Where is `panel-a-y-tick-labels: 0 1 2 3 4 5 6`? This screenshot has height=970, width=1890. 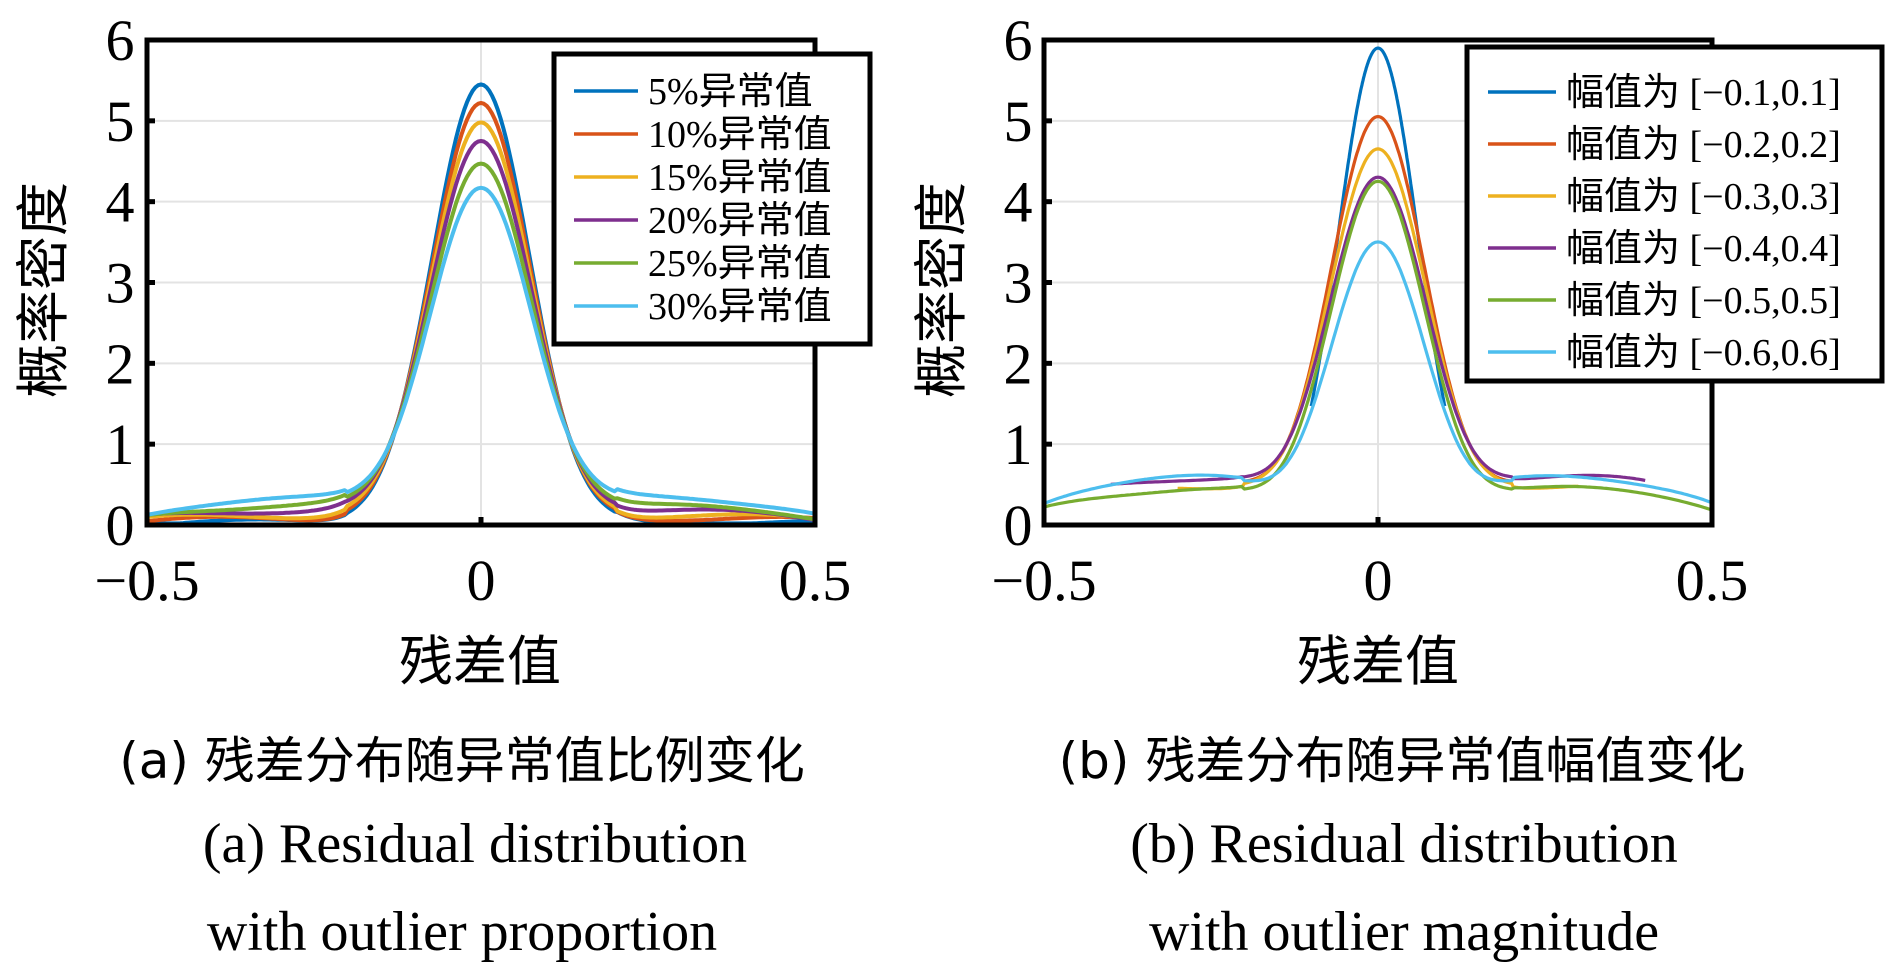
panel-a-y-tick-labels: 0 1 2 3 4 5 6 is located at coordinates (120, 283).